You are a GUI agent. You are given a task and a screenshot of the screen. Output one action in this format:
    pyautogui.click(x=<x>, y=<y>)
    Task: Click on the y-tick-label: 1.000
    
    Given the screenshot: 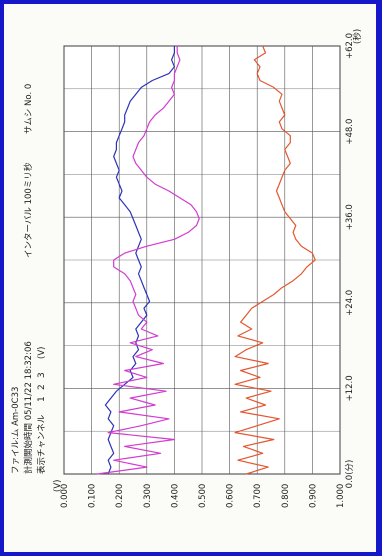 What is the action you would take?
    pyautogui.click(x=341, y=496)
    